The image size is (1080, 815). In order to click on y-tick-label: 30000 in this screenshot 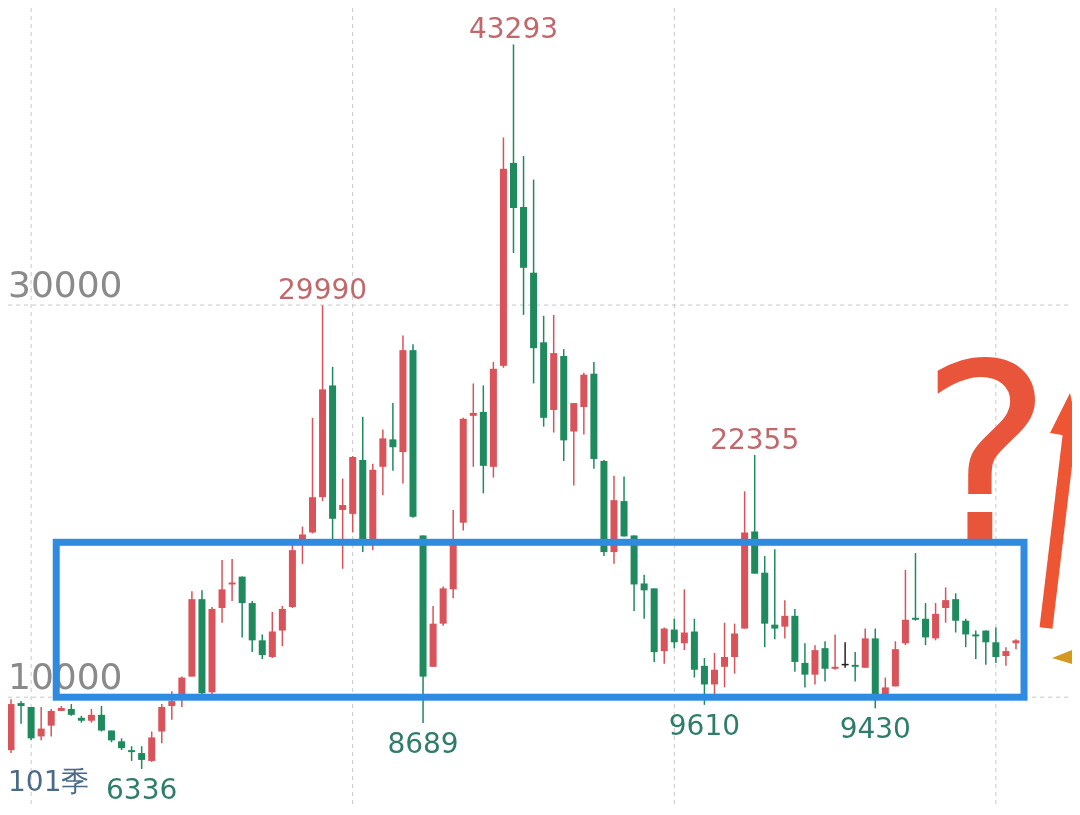, I will do `click(65, 285)`.